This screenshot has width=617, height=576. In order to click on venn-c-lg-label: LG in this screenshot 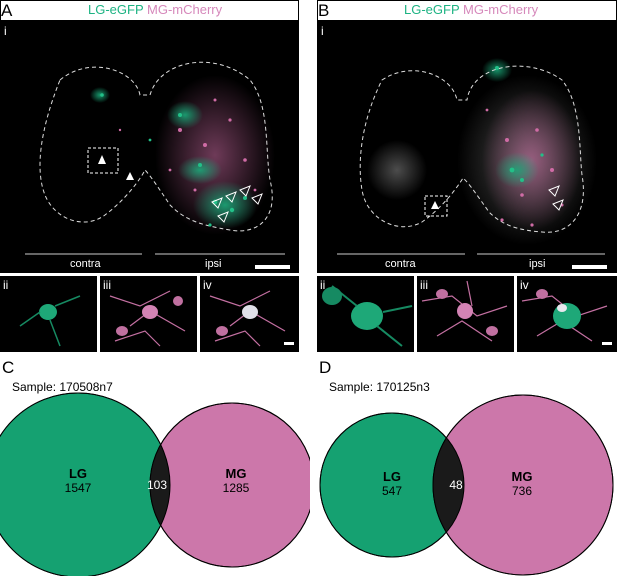, I will do `click(78, 473)`.